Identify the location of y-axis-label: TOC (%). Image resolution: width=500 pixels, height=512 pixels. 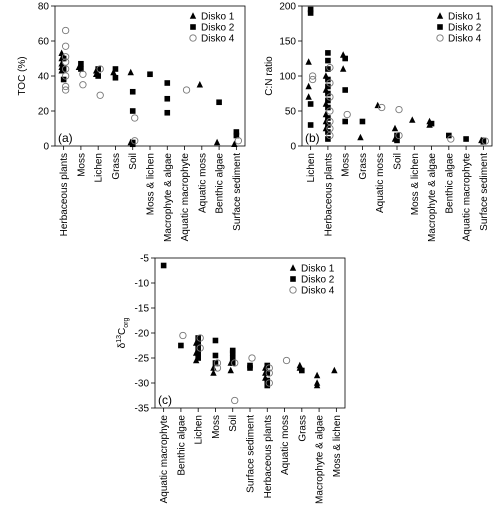
(22, 75).